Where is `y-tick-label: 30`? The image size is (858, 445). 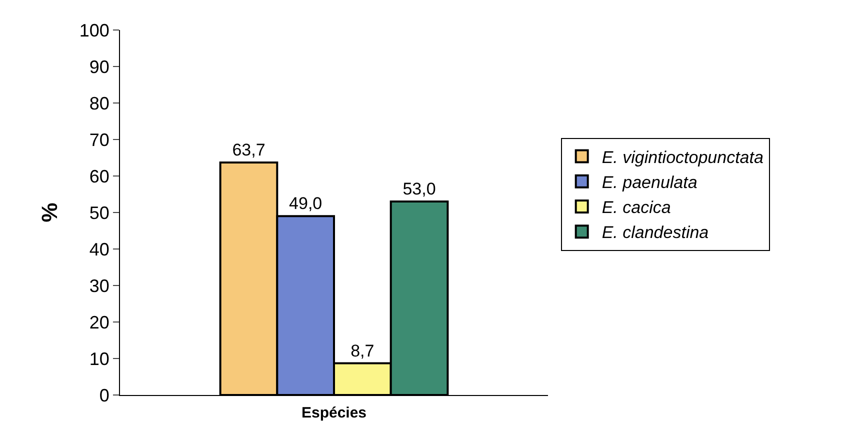
y-tick-label: 30 is located at coordinates (99, 286).